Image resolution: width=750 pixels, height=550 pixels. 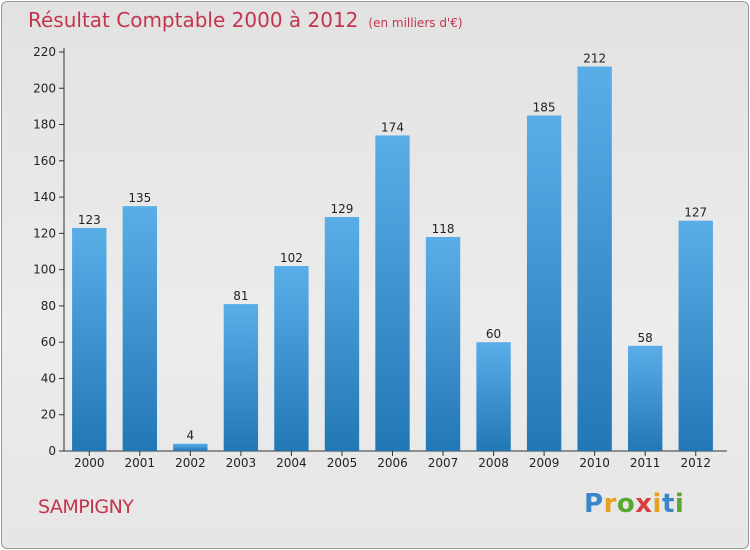 What do you see at coordinates (291, 258) in the screenshot?
I see `value-label: 102` at bounding box center [291, 258].